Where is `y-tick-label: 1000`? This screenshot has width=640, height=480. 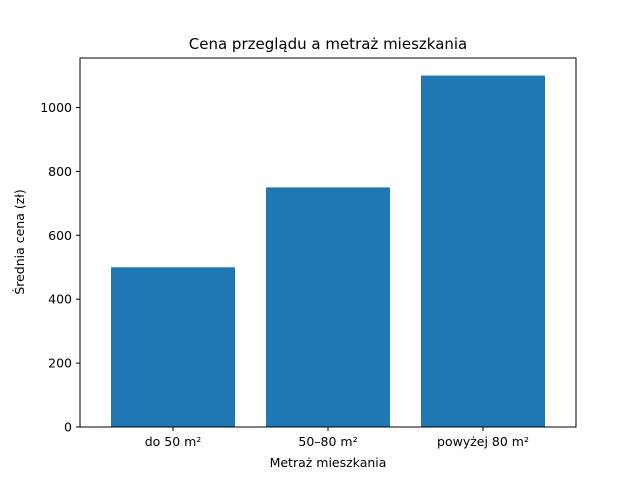
y-tick-label: 1000 is located at coordinates (56, 107).